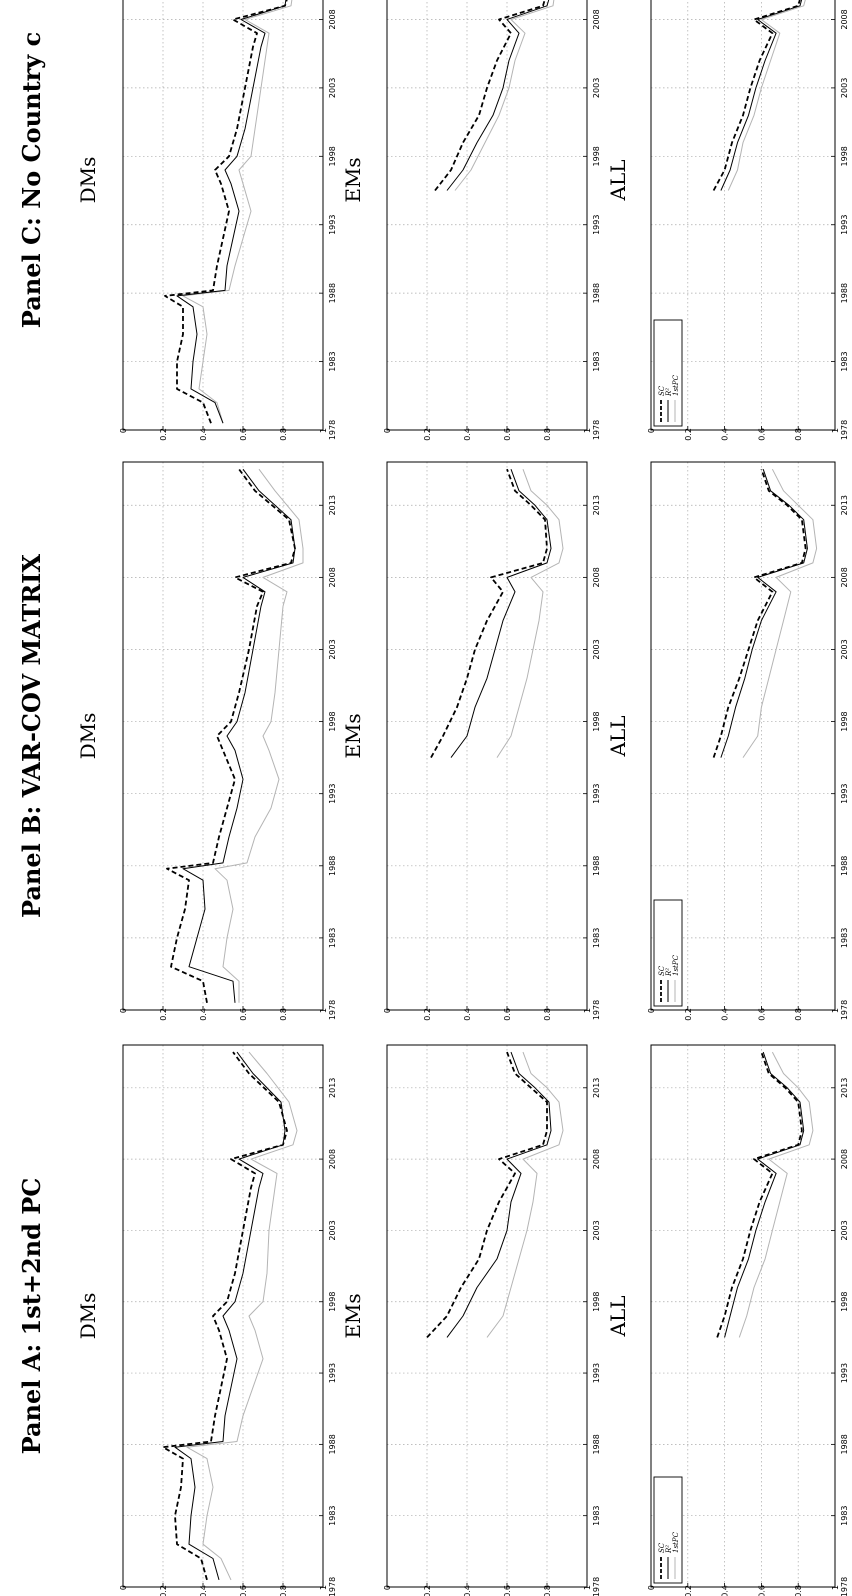 This screenshot has height=1596, width=852. Describe the element at coordinates (31, 1316) in the screenshot. I see `panel-title: Panel A: 1st+2nd PC` at that location.